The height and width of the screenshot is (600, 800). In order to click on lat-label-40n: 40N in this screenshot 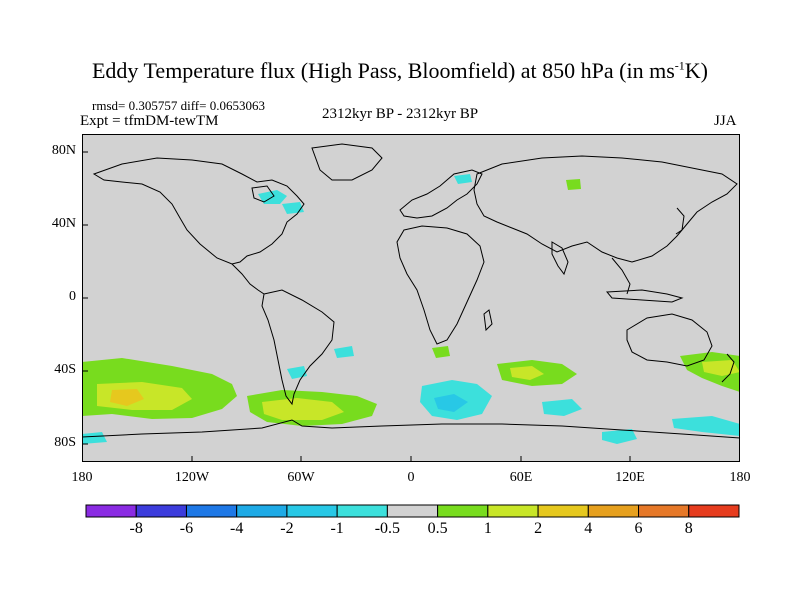, I will do `click(63, 223)`.